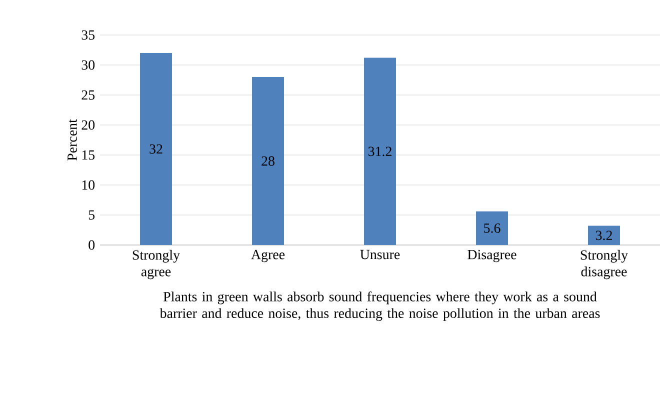  I want to click on data-label: 32, so click(156, 149).